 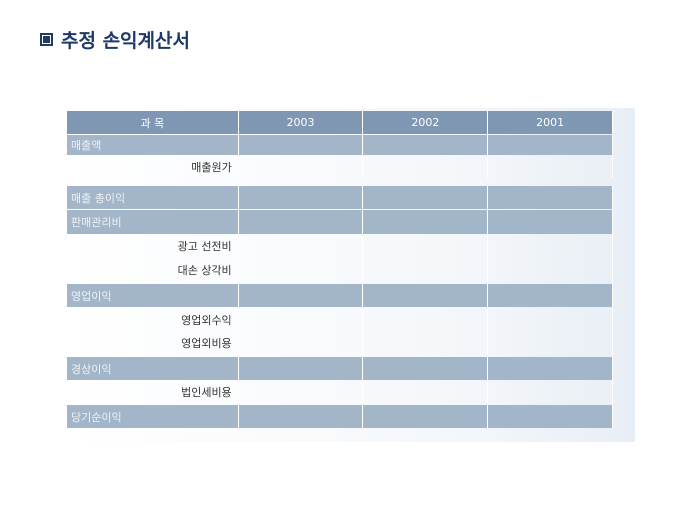 I want to click on table-row: 대손 상각비, so click(x=340, y=270).